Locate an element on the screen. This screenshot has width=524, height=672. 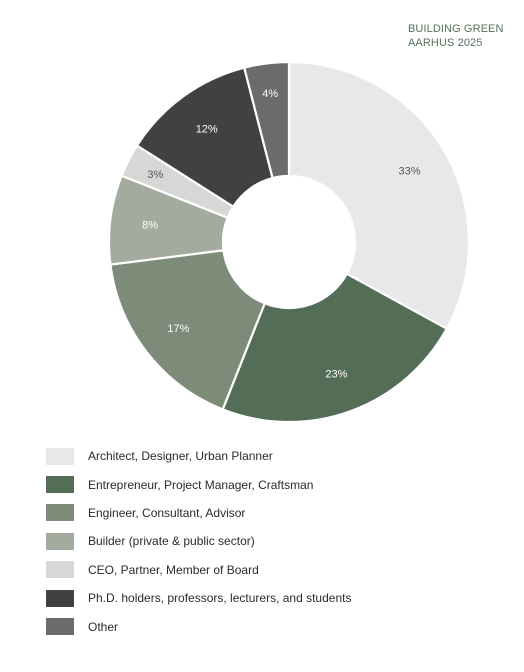
slice-architect-designer-urban-planner is located at coordinates (379, 195).